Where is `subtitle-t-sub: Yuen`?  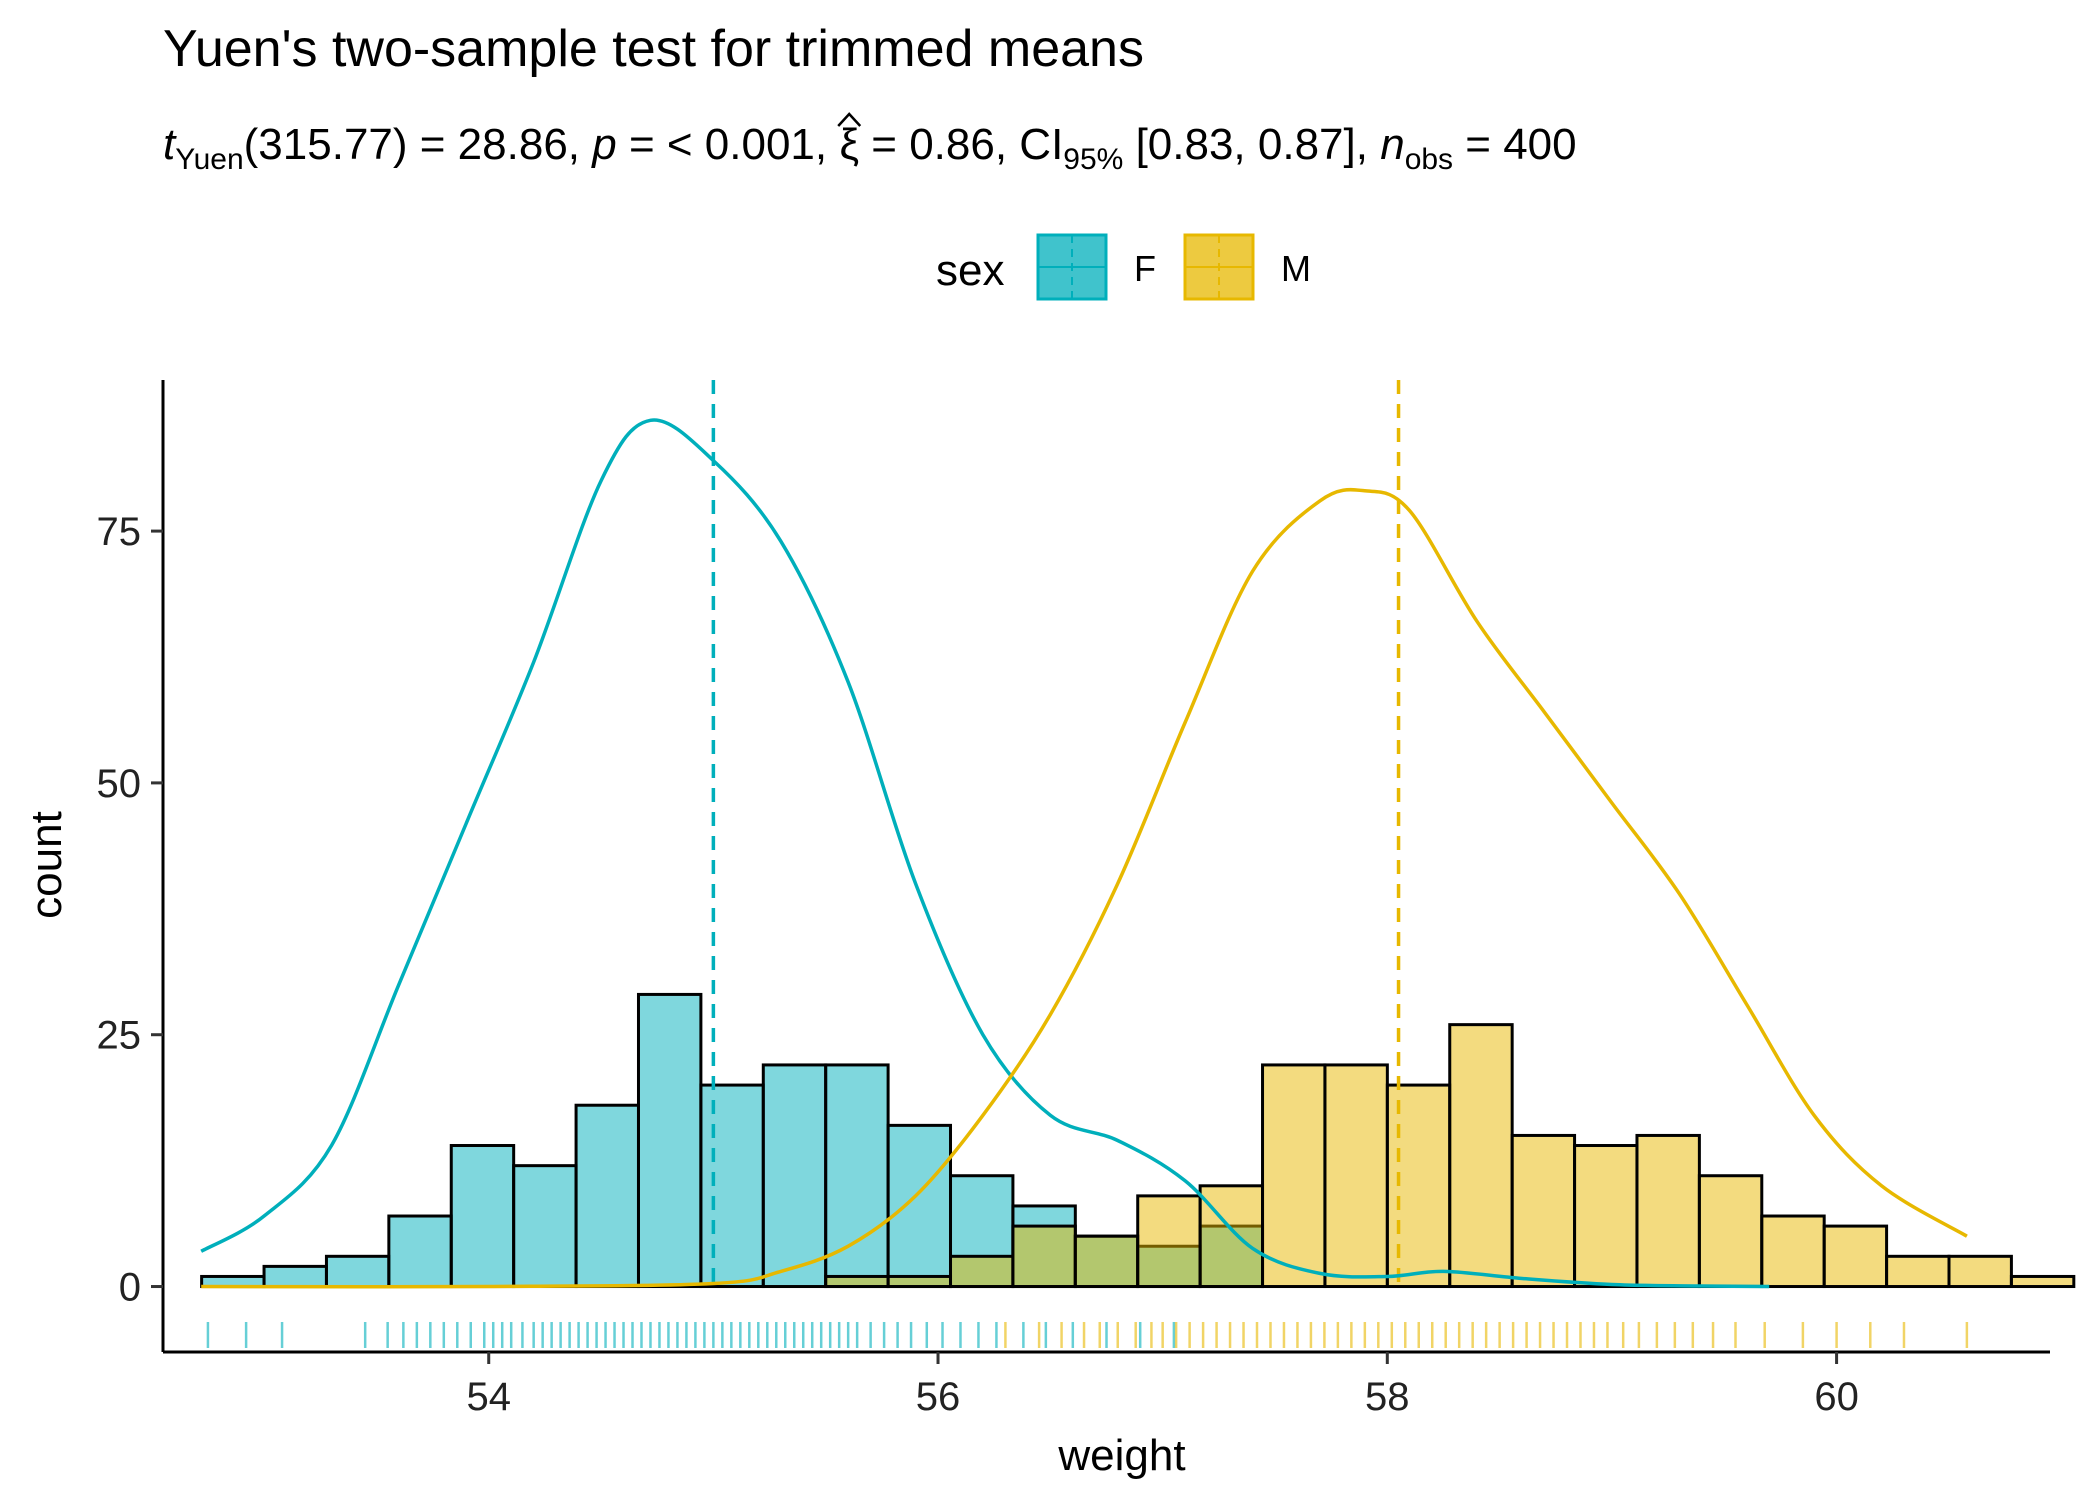
subtitle-t-sub: Yuen is located at coordinates (209, 159).